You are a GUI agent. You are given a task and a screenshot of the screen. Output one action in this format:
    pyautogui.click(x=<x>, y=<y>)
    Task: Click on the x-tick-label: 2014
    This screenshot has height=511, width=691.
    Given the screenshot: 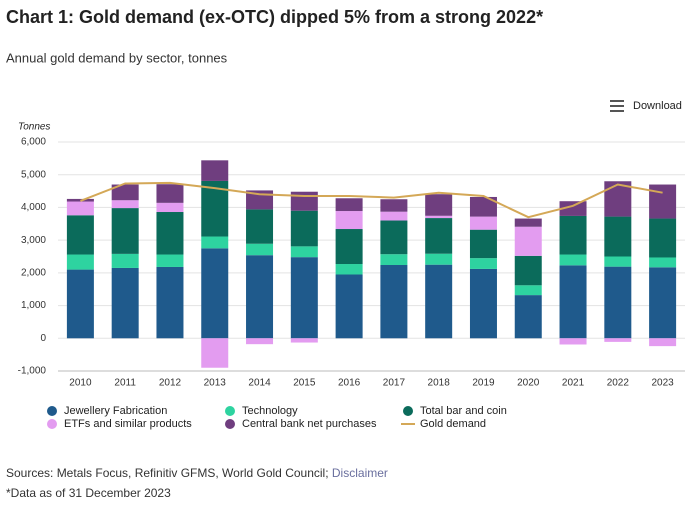 What is the action you would take?
    pyautogui.click(x=259, y=383)
    